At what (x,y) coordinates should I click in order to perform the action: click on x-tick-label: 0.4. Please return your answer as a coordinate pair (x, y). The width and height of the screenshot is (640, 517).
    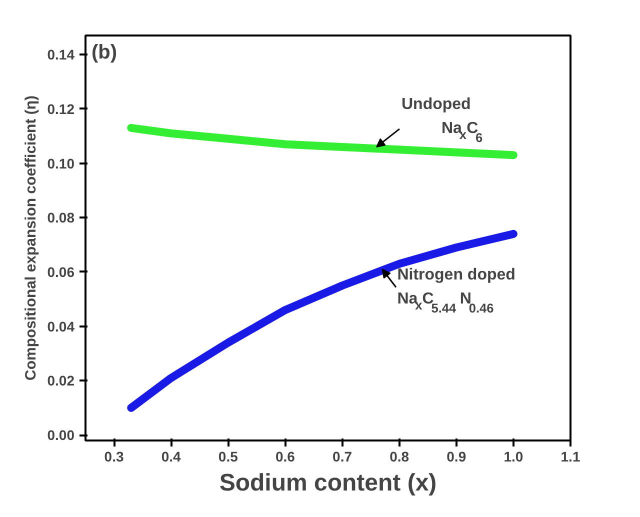
    Looking at the image, I should click on (171, 456).